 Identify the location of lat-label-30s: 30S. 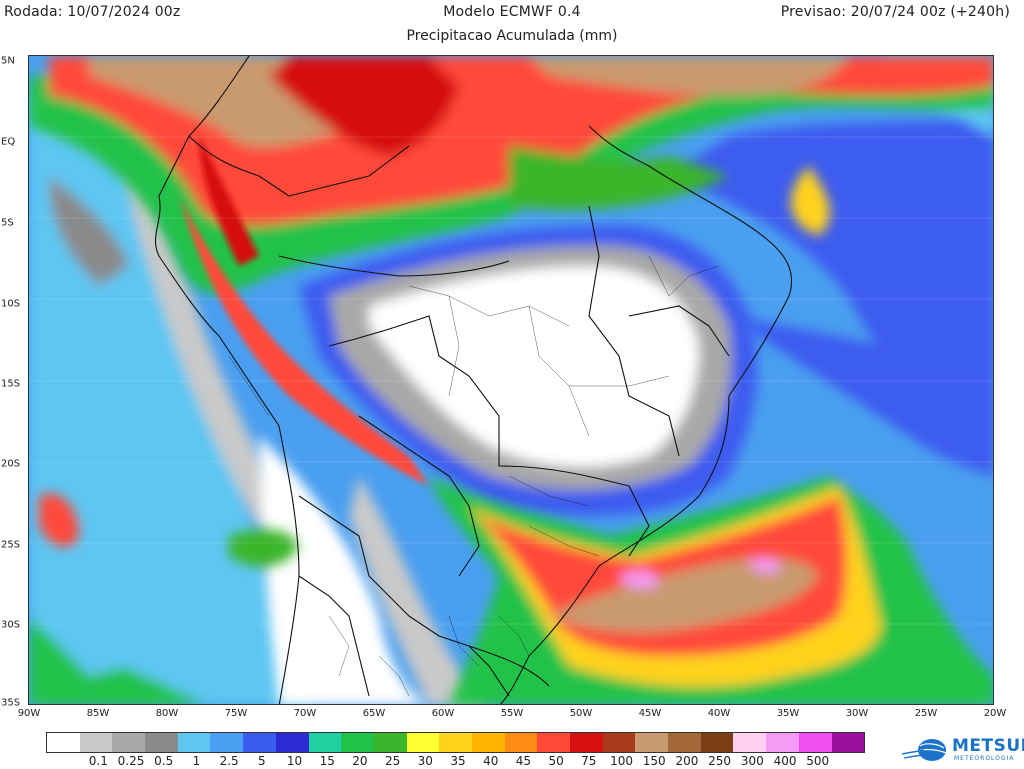
(11, 625).